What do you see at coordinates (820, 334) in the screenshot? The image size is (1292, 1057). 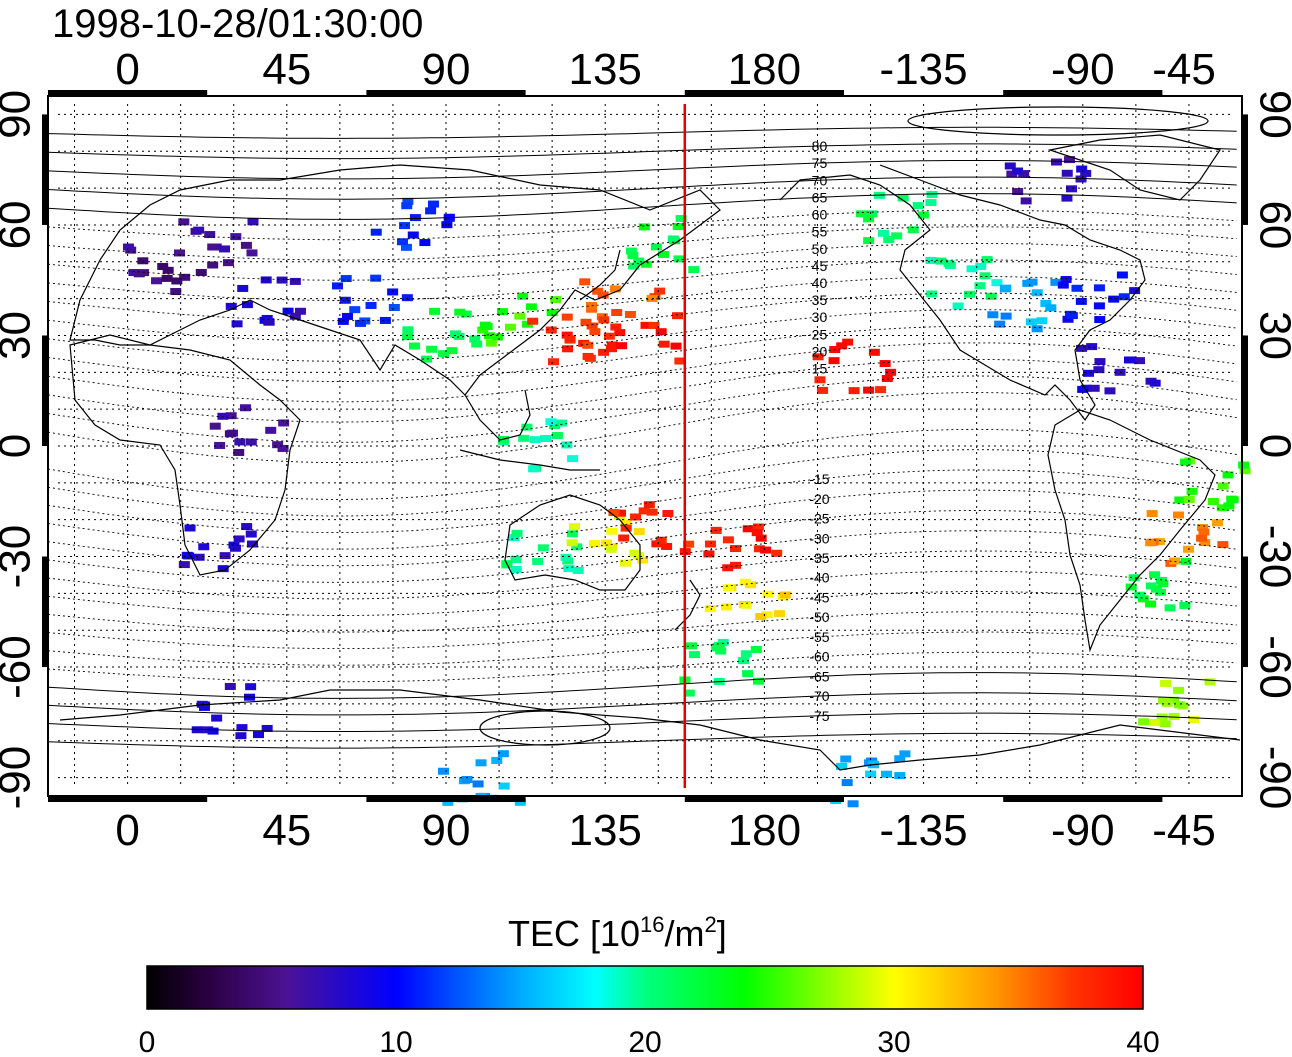 I see `contour-label: 25` at bounding box center [820, 334].